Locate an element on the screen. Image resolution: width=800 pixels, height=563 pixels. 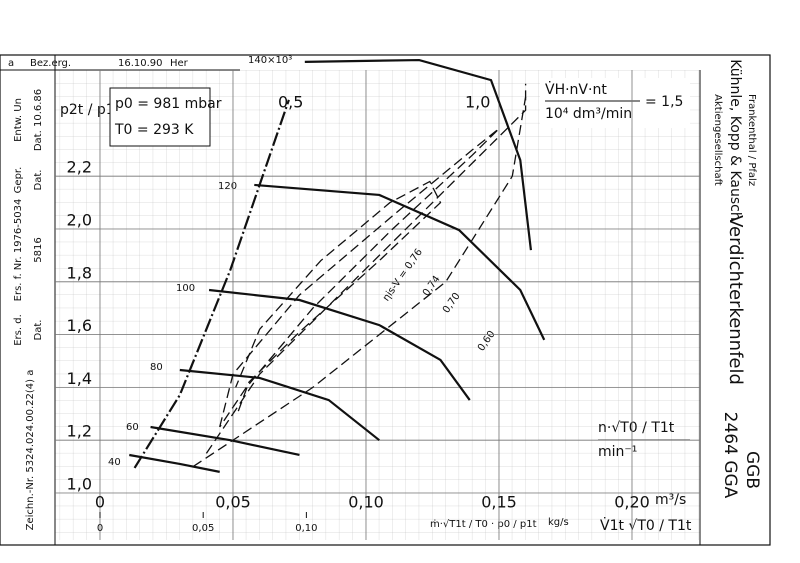
y-tick-label: 1,8 is located at coordinates (79, 272).